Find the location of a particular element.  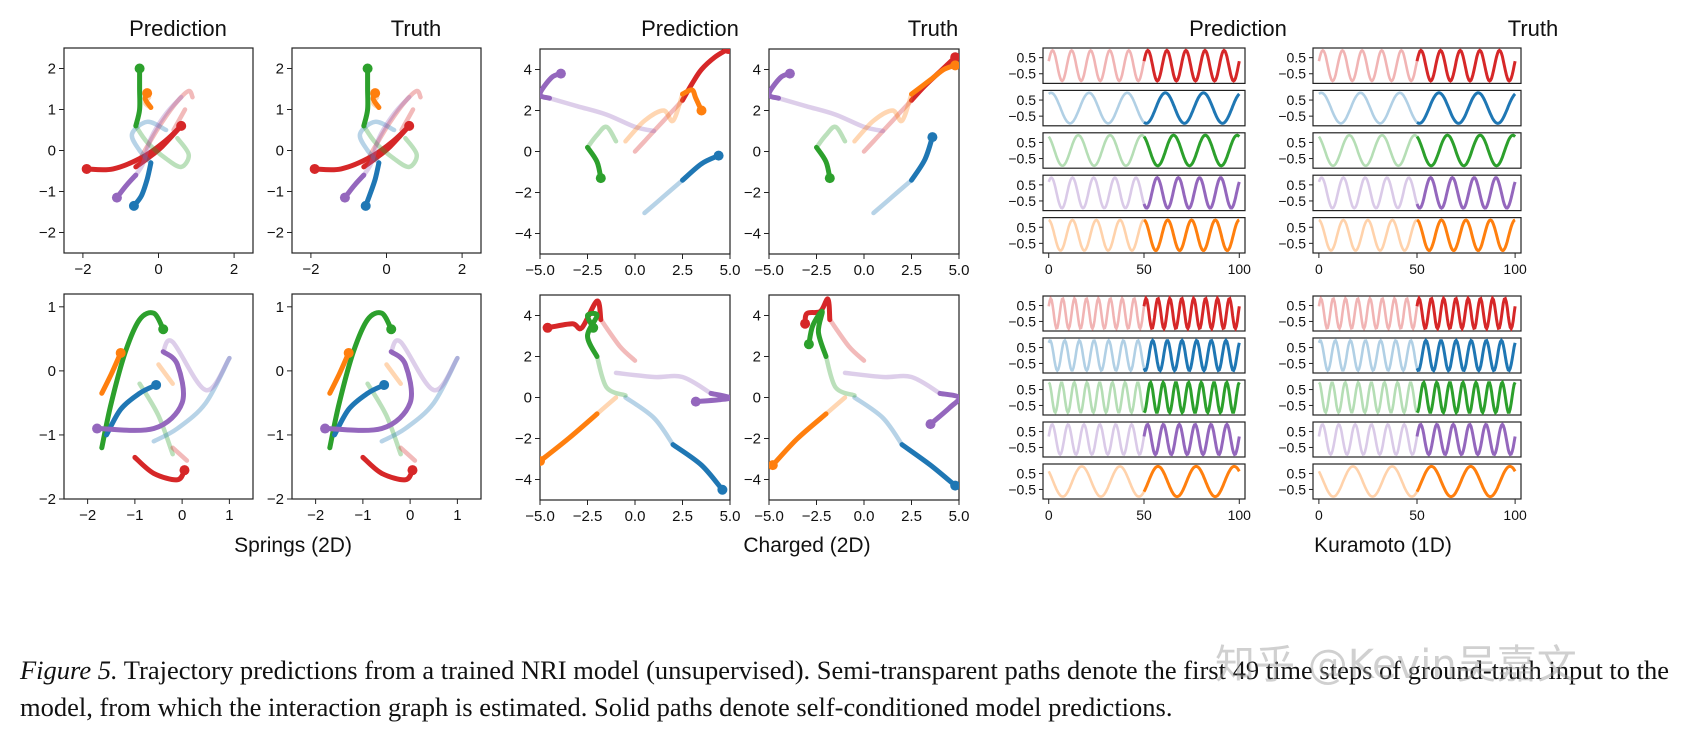

kuramoto-1d-top-prediction-subplot-1: 0.5−0.5 is located at coordinates (1127, 108).